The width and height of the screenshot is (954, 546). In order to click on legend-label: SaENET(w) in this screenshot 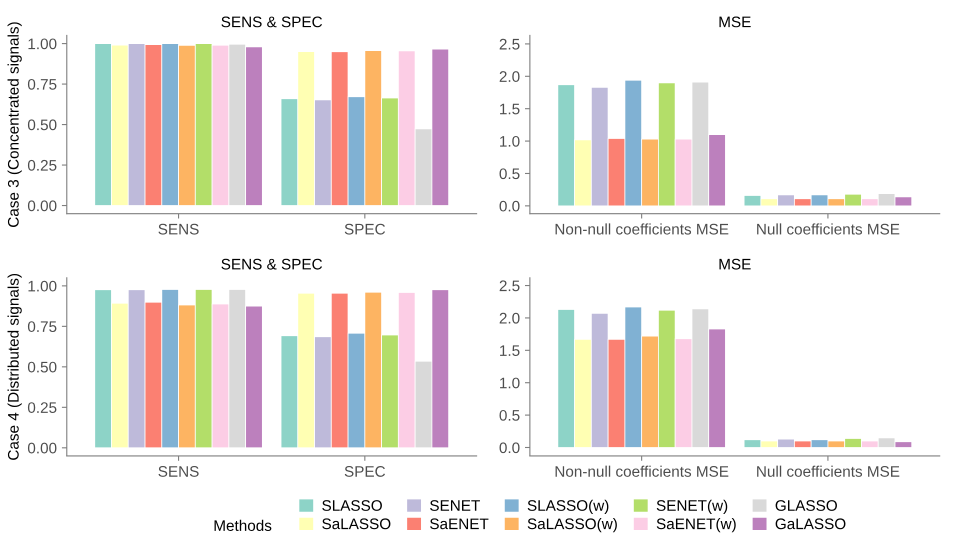, I will do `click(696, 525)`.